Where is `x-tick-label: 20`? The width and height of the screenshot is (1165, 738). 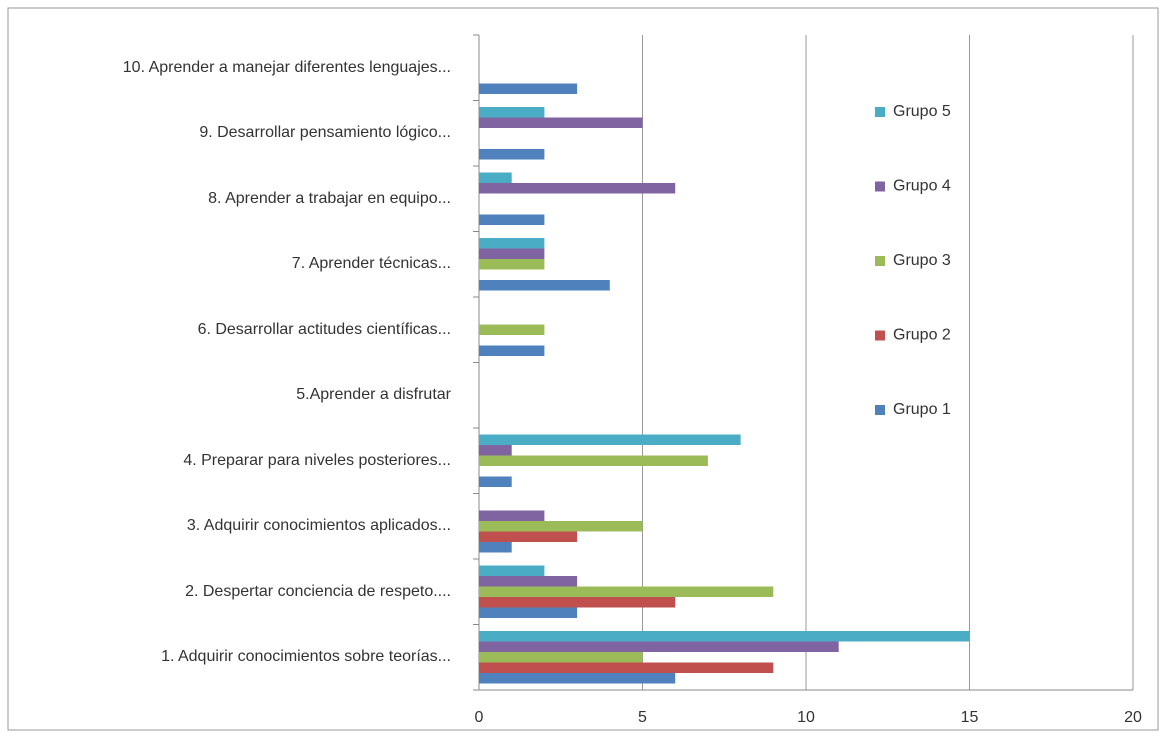
x-tick-label: 20 is located at coordinates (1133, 717).